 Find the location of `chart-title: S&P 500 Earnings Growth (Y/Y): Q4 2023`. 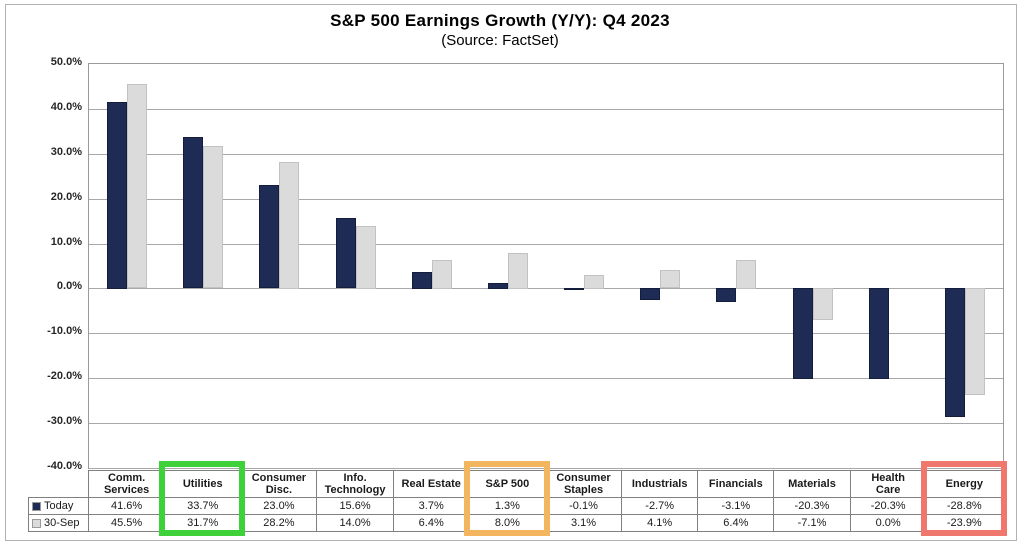

chart-title: S&P 500 Earnings Growth (Y/Y): Q4 2023 is located at coordinates (500, 20).